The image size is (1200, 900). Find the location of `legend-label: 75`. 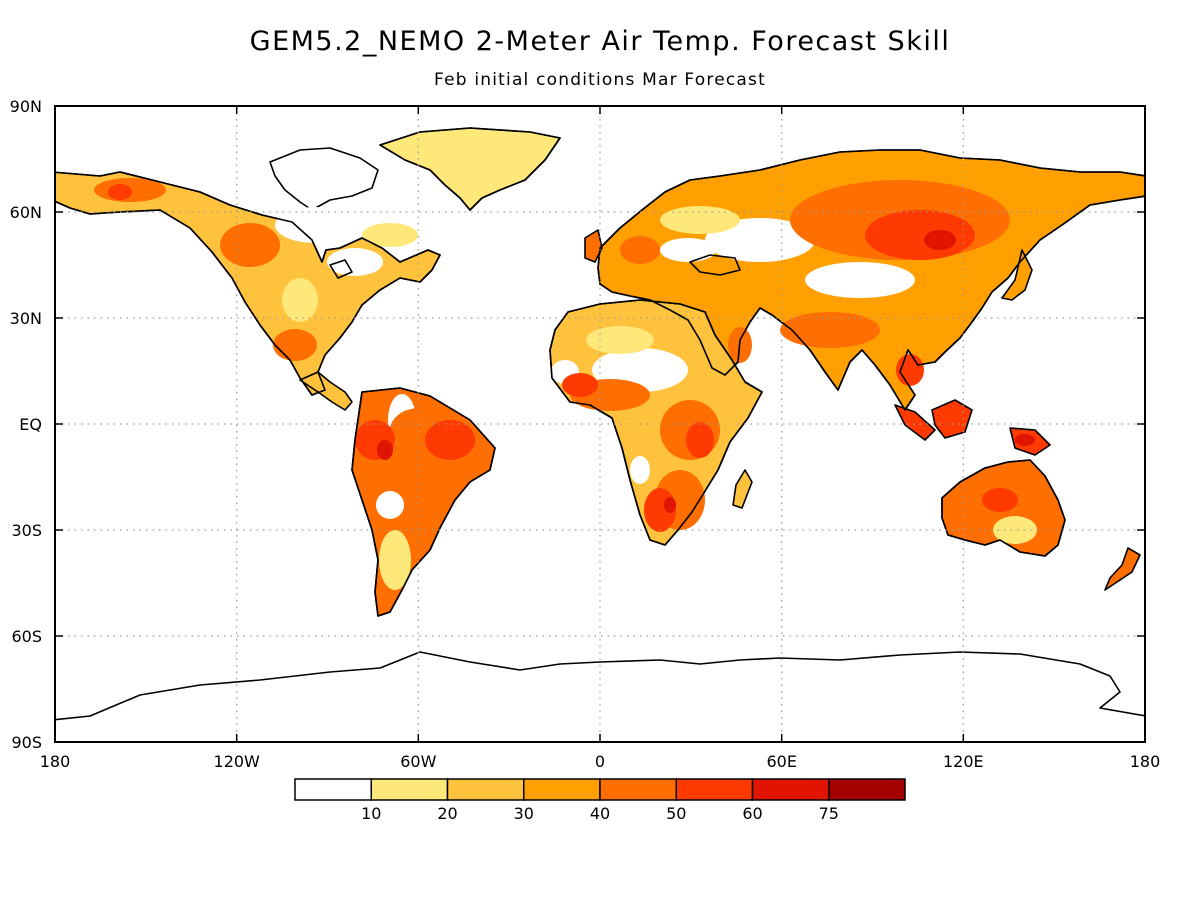

legend-label: 75 is located at coordinates (829, 813).